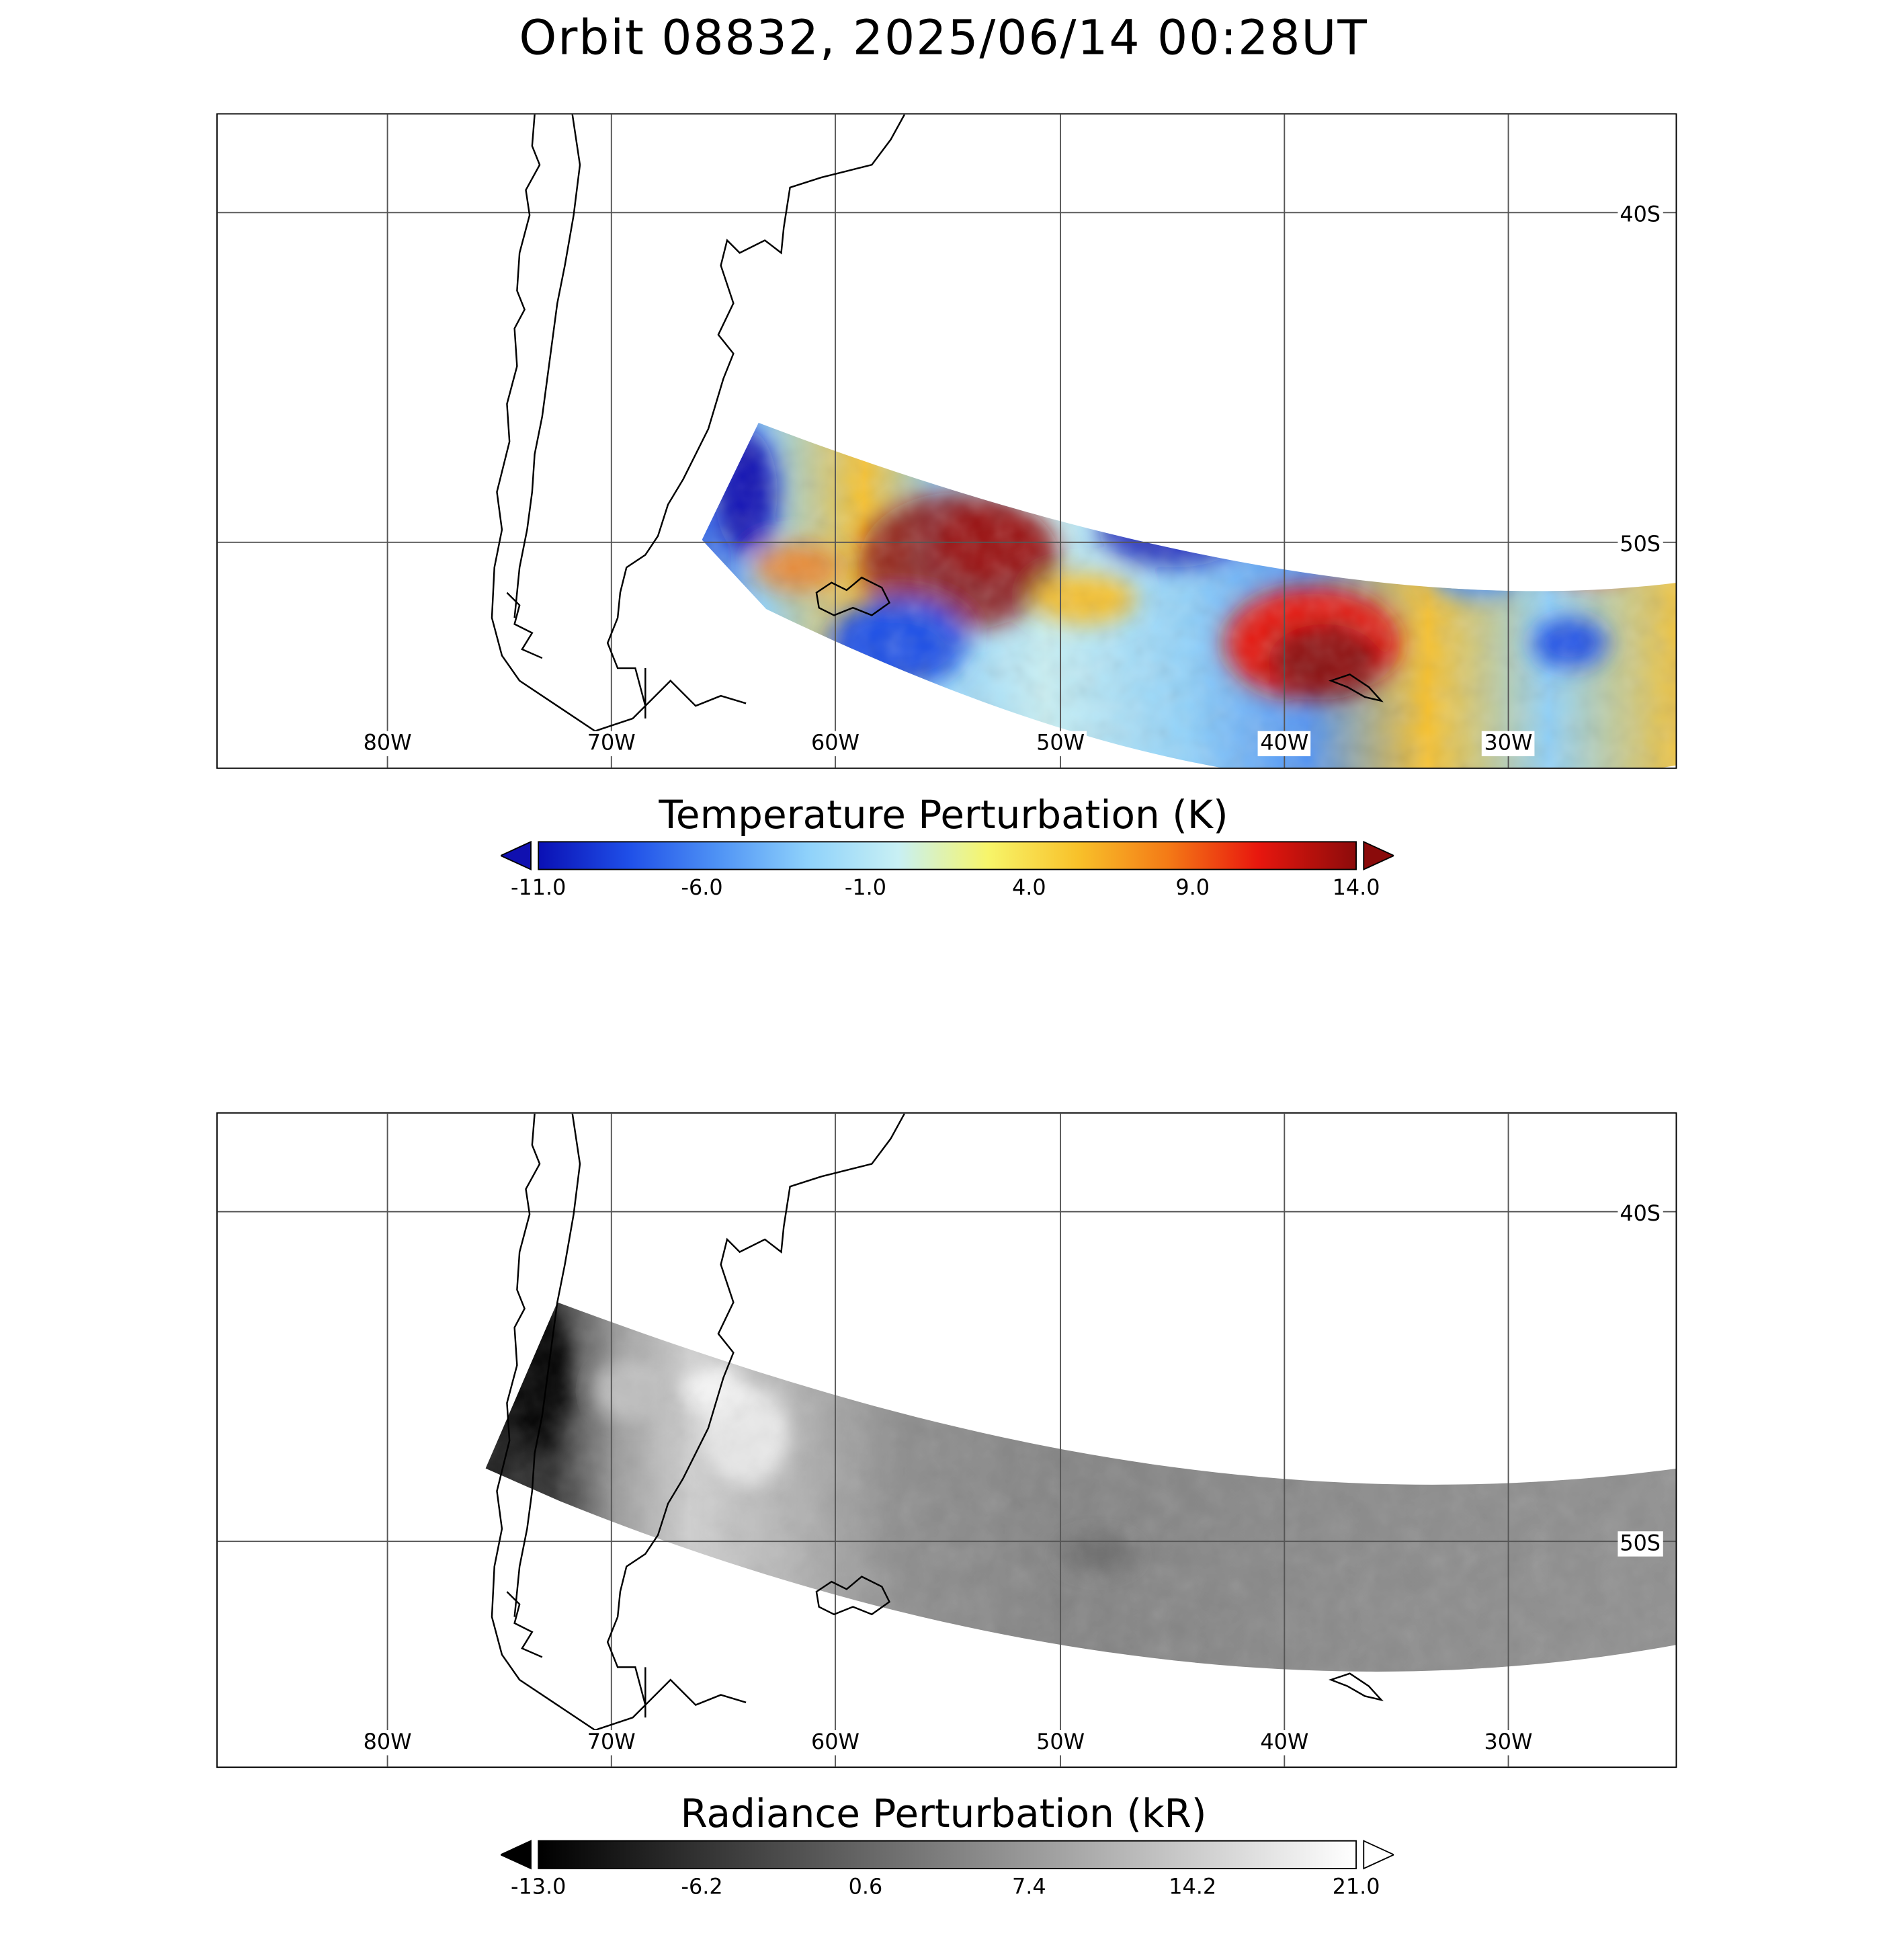 The width and height of the screenshot is (1887, 1960). I want to click on temperature-swath, so click(1189, 595).